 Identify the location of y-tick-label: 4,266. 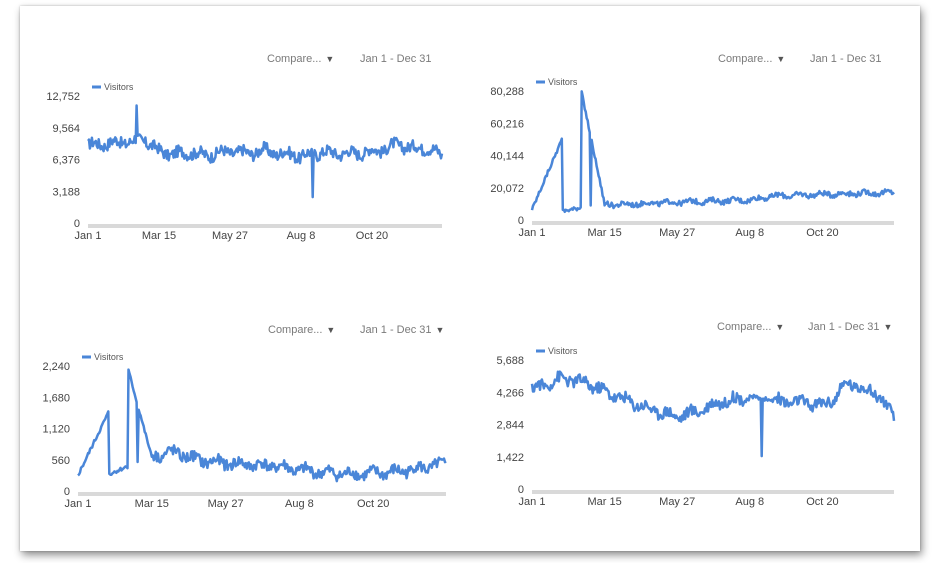
(510, 393).